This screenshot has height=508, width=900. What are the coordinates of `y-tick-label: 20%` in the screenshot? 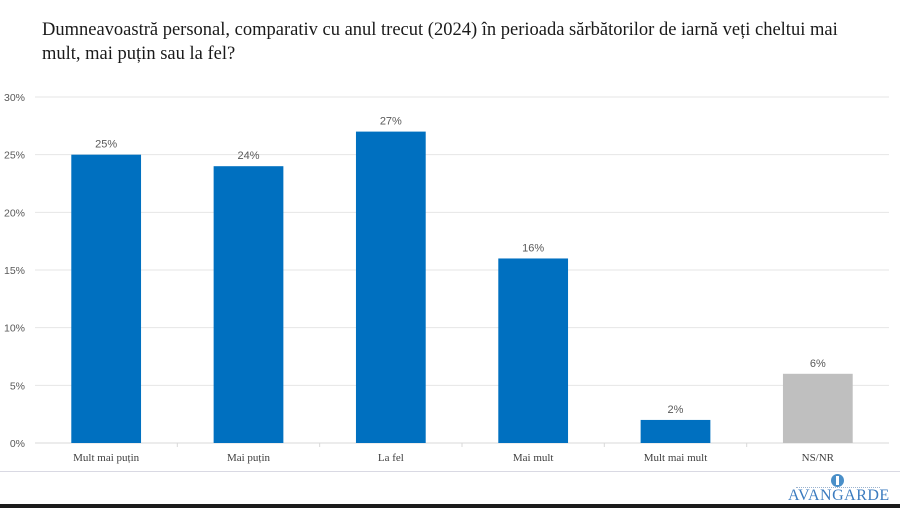 It's located at (14, 213).